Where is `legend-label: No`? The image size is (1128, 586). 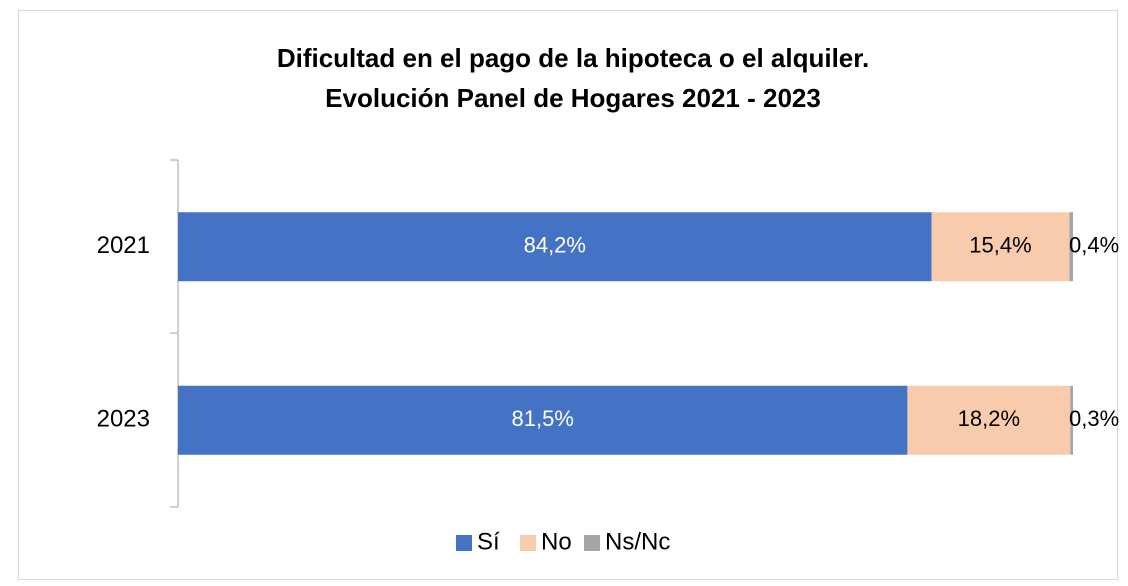
legend-label: No is located at coordinates (556, 541).